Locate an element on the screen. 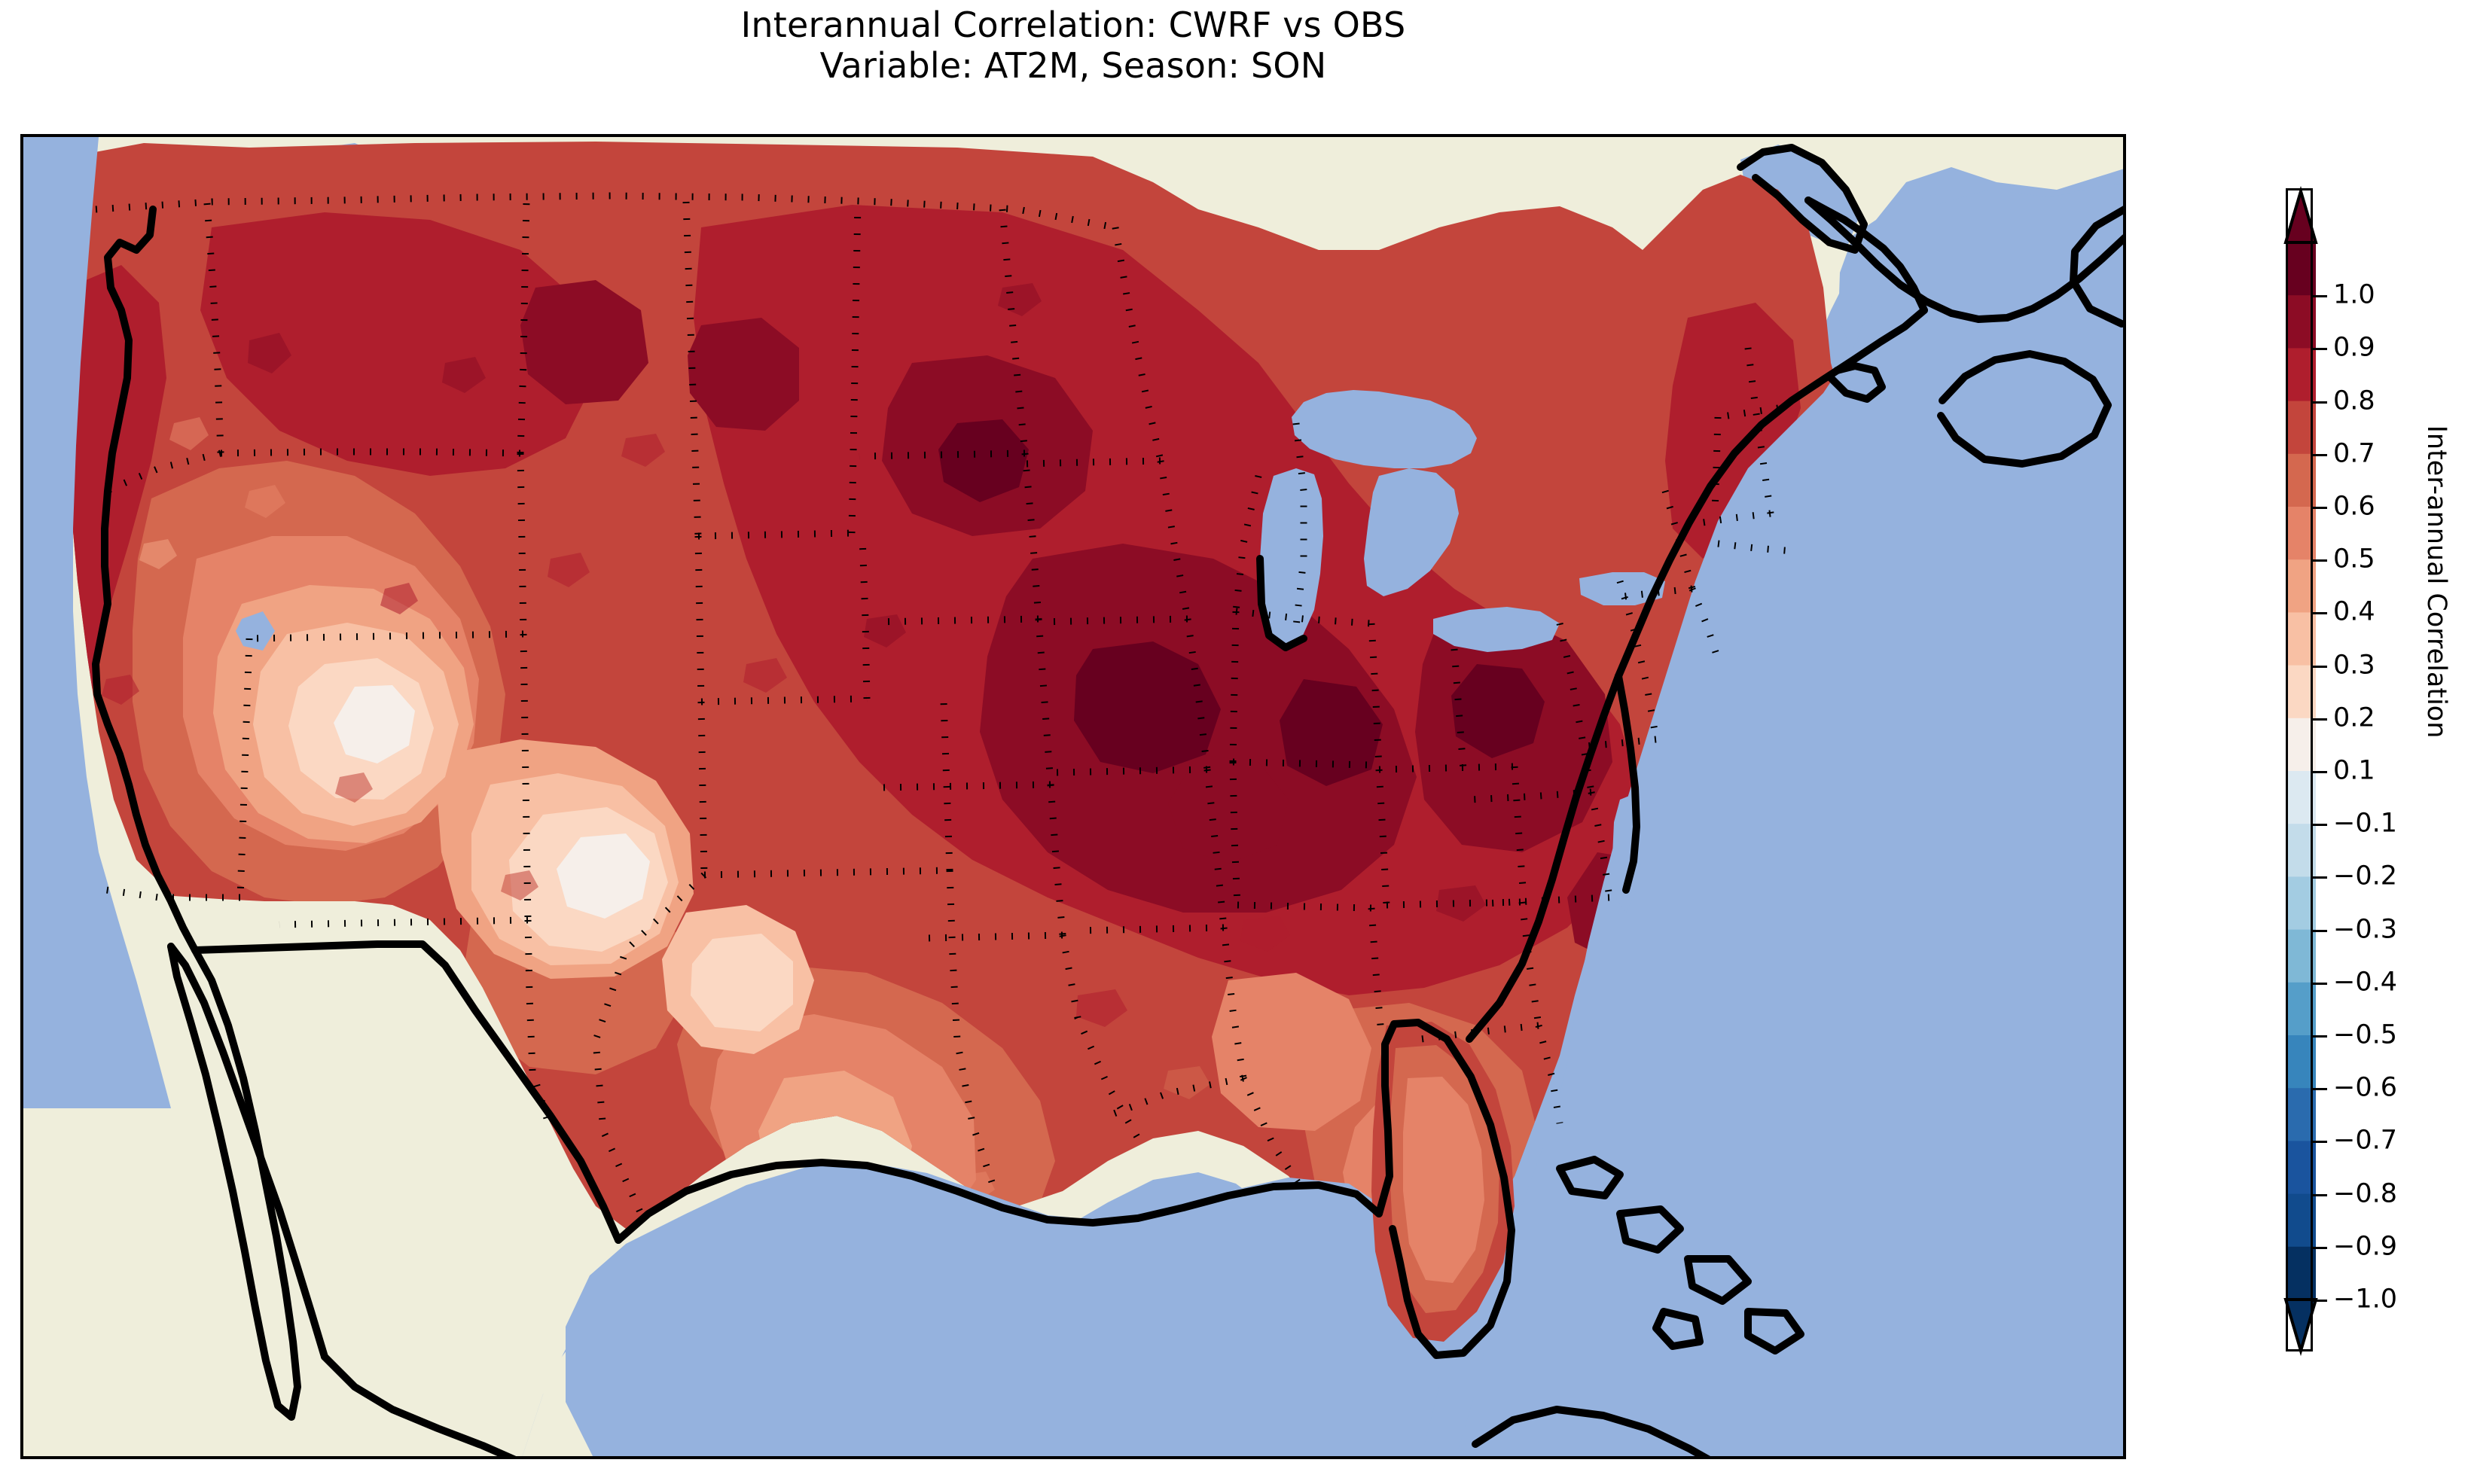 The height and width of the screenshot is (1484, 2474). lake-michigan-top is located at coordinates (1291, 557).